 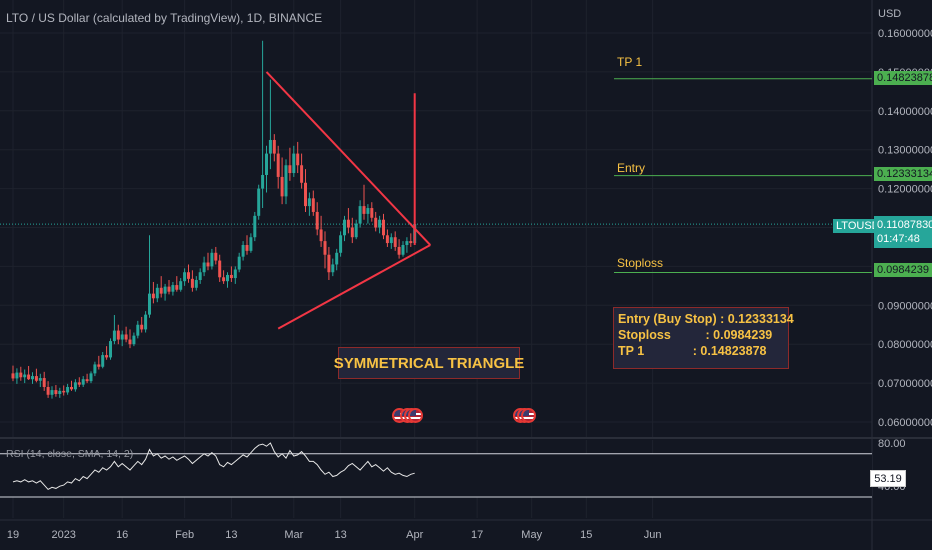 What do you see at coordinates (706, 319) in the screenshot?
I see `info-line-entry: Entry (Buy Stop) : 0.12333134` at bounding box center [706, 319].